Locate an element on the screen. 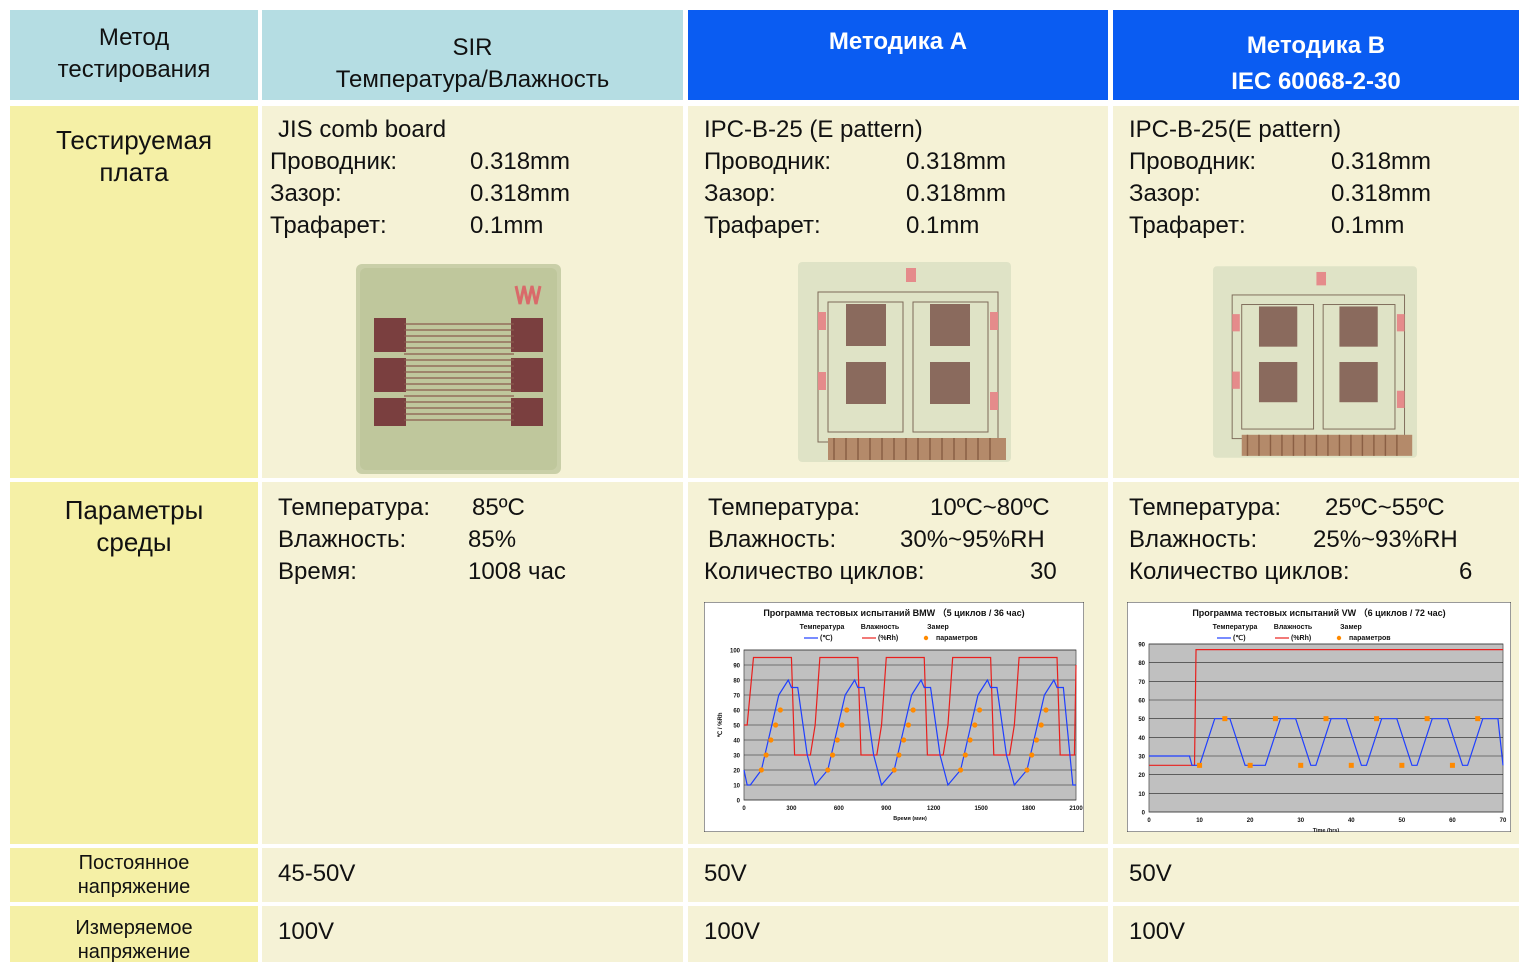 The height and width of the screenshot is (964, 1519). legend-label: Замер is located at coordinates (1351, 627).